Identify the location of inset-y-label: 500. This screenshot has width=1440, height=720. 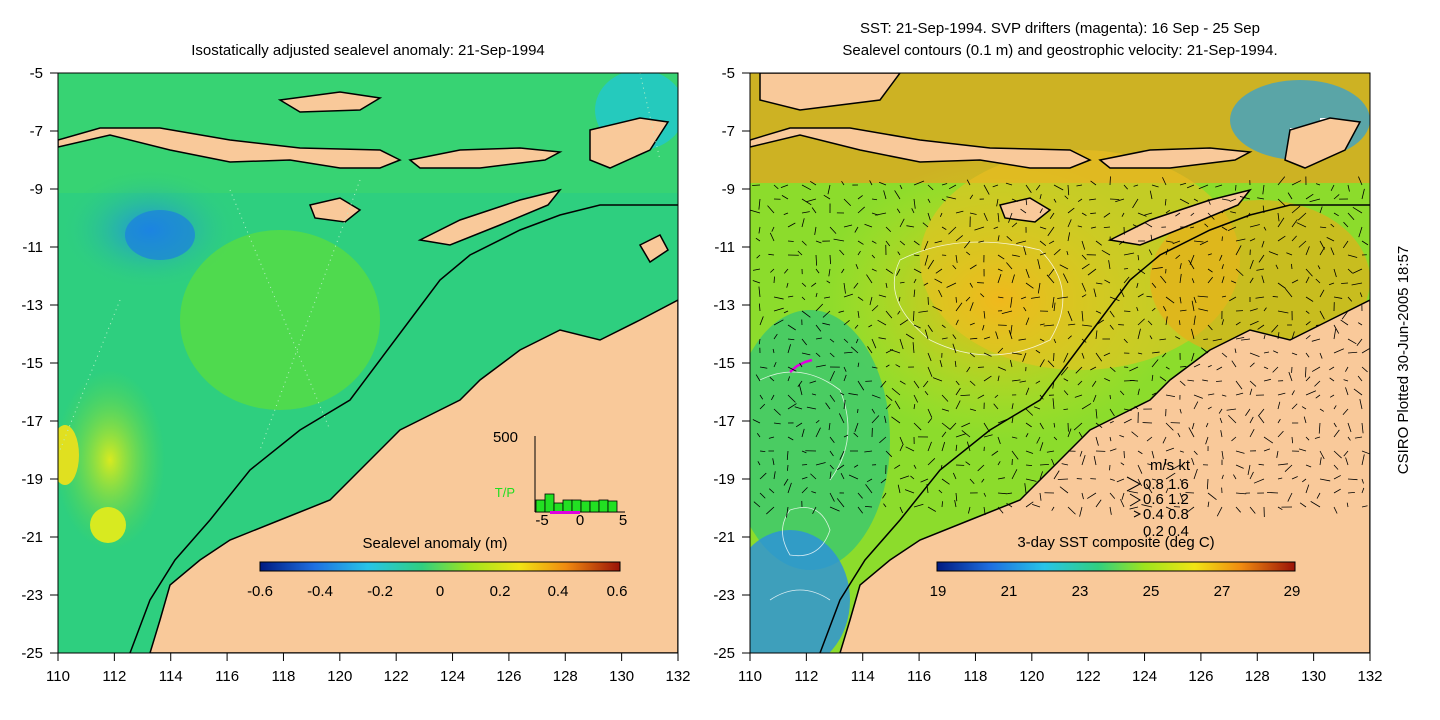
(505, 437).